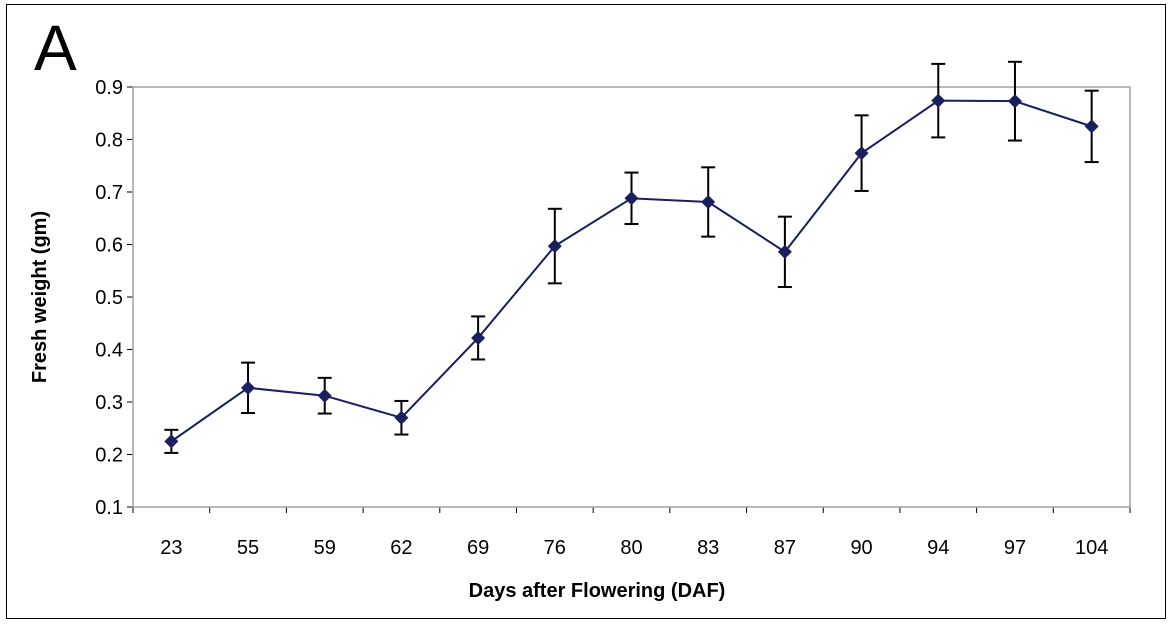  I want to click on x-tick-label: 59, so click(325, 548).